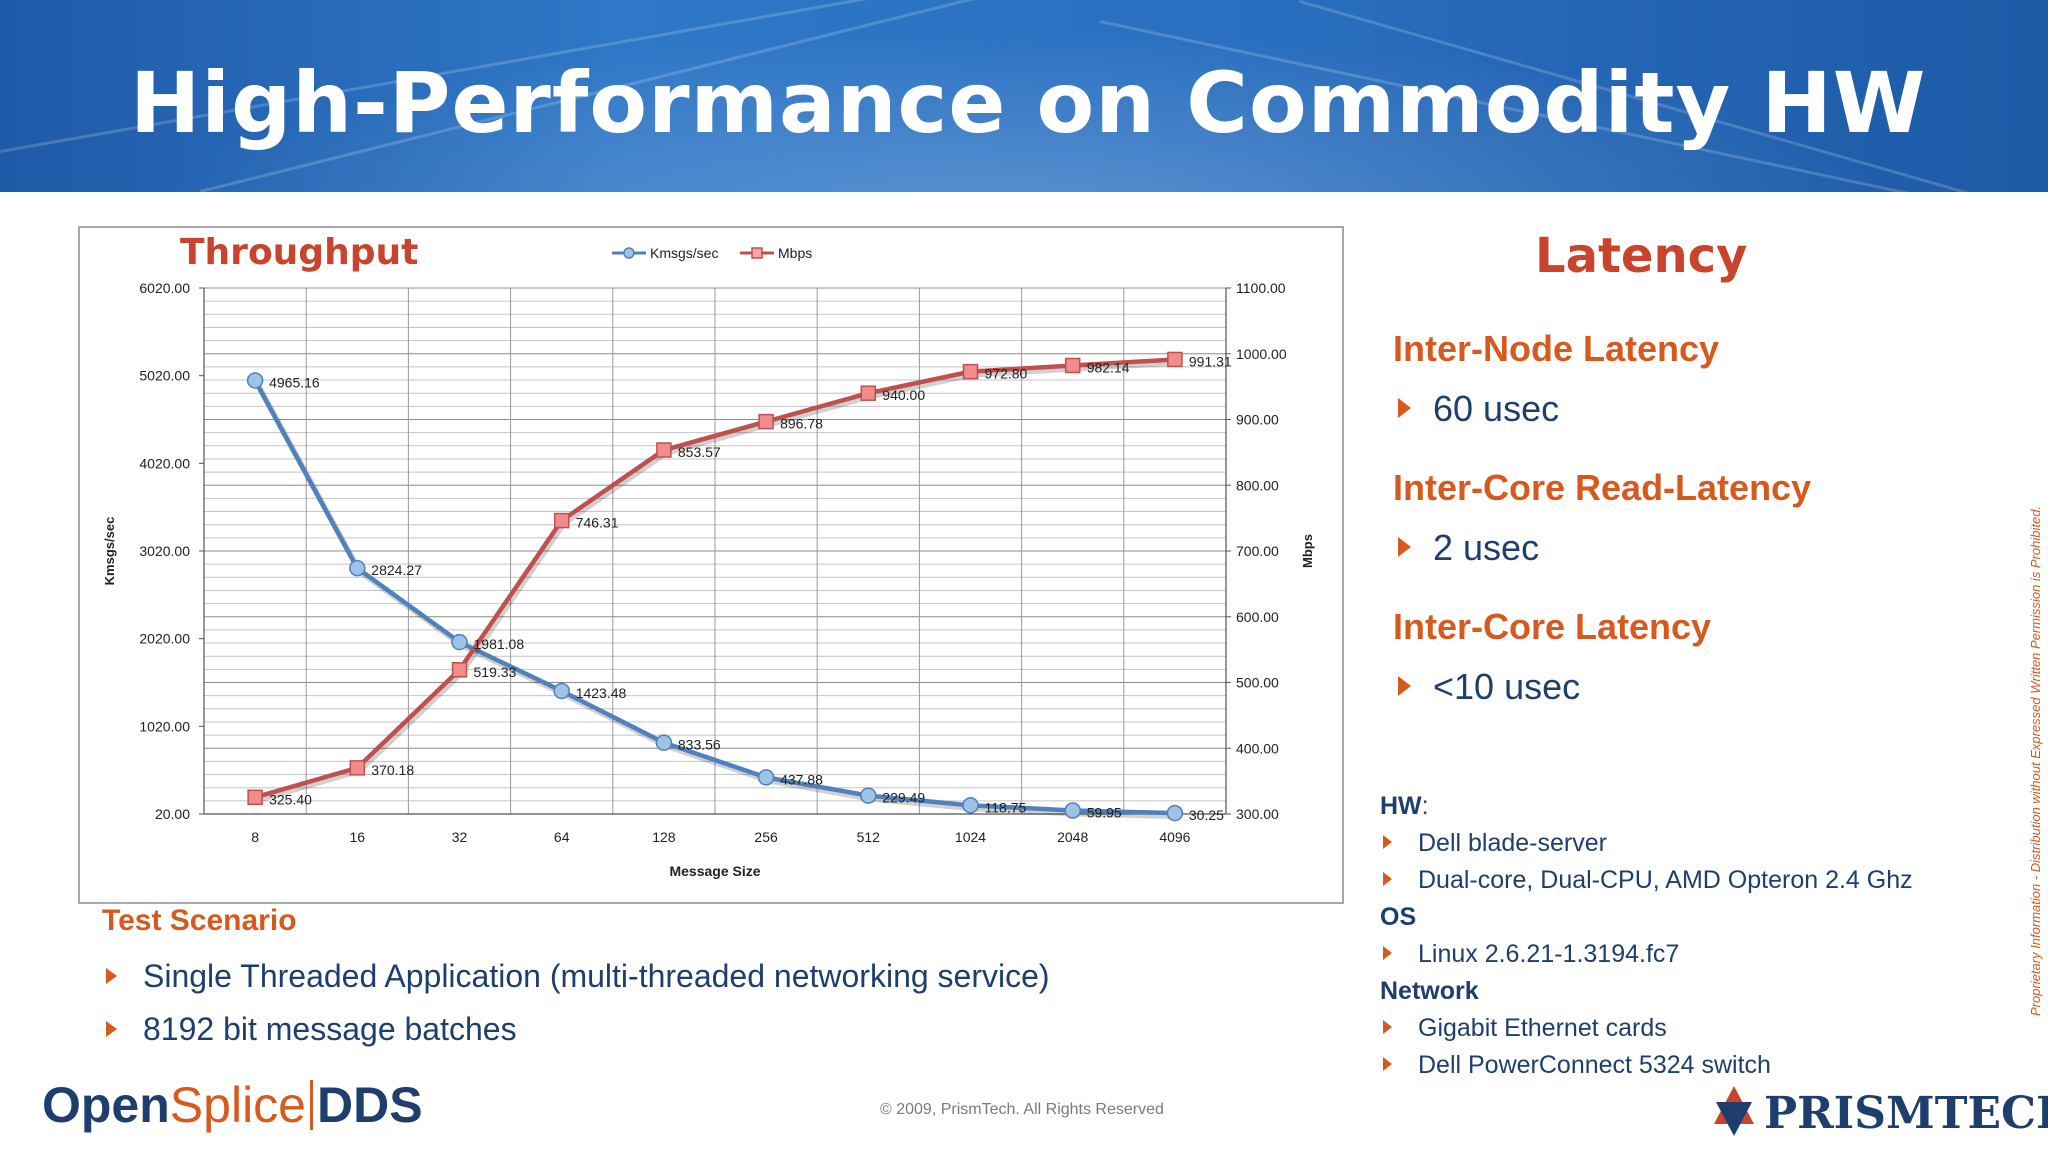 Image resolution: width=2048 pixels, height=1152 pixels. What do you see at coordinates (629, 253) in the screenshot?
I see `legend-marker` at bounding box center [629, 253].